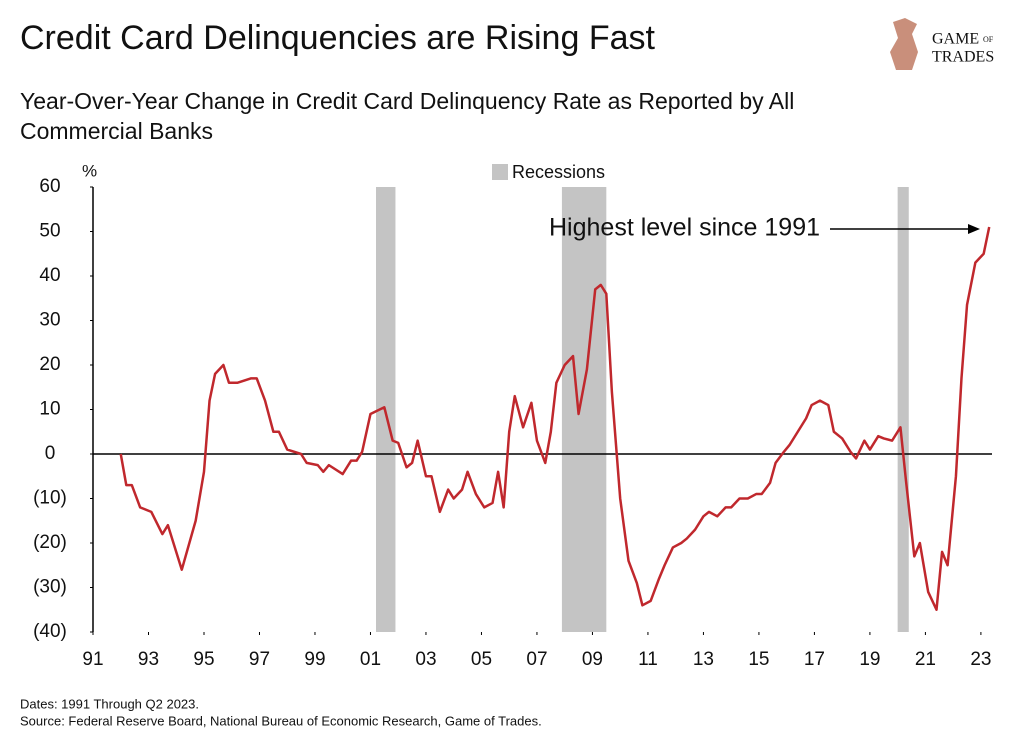  Describe the element at coordinates (963, 57) in the screenshot. I see `logo-text: TRADES` at that location.